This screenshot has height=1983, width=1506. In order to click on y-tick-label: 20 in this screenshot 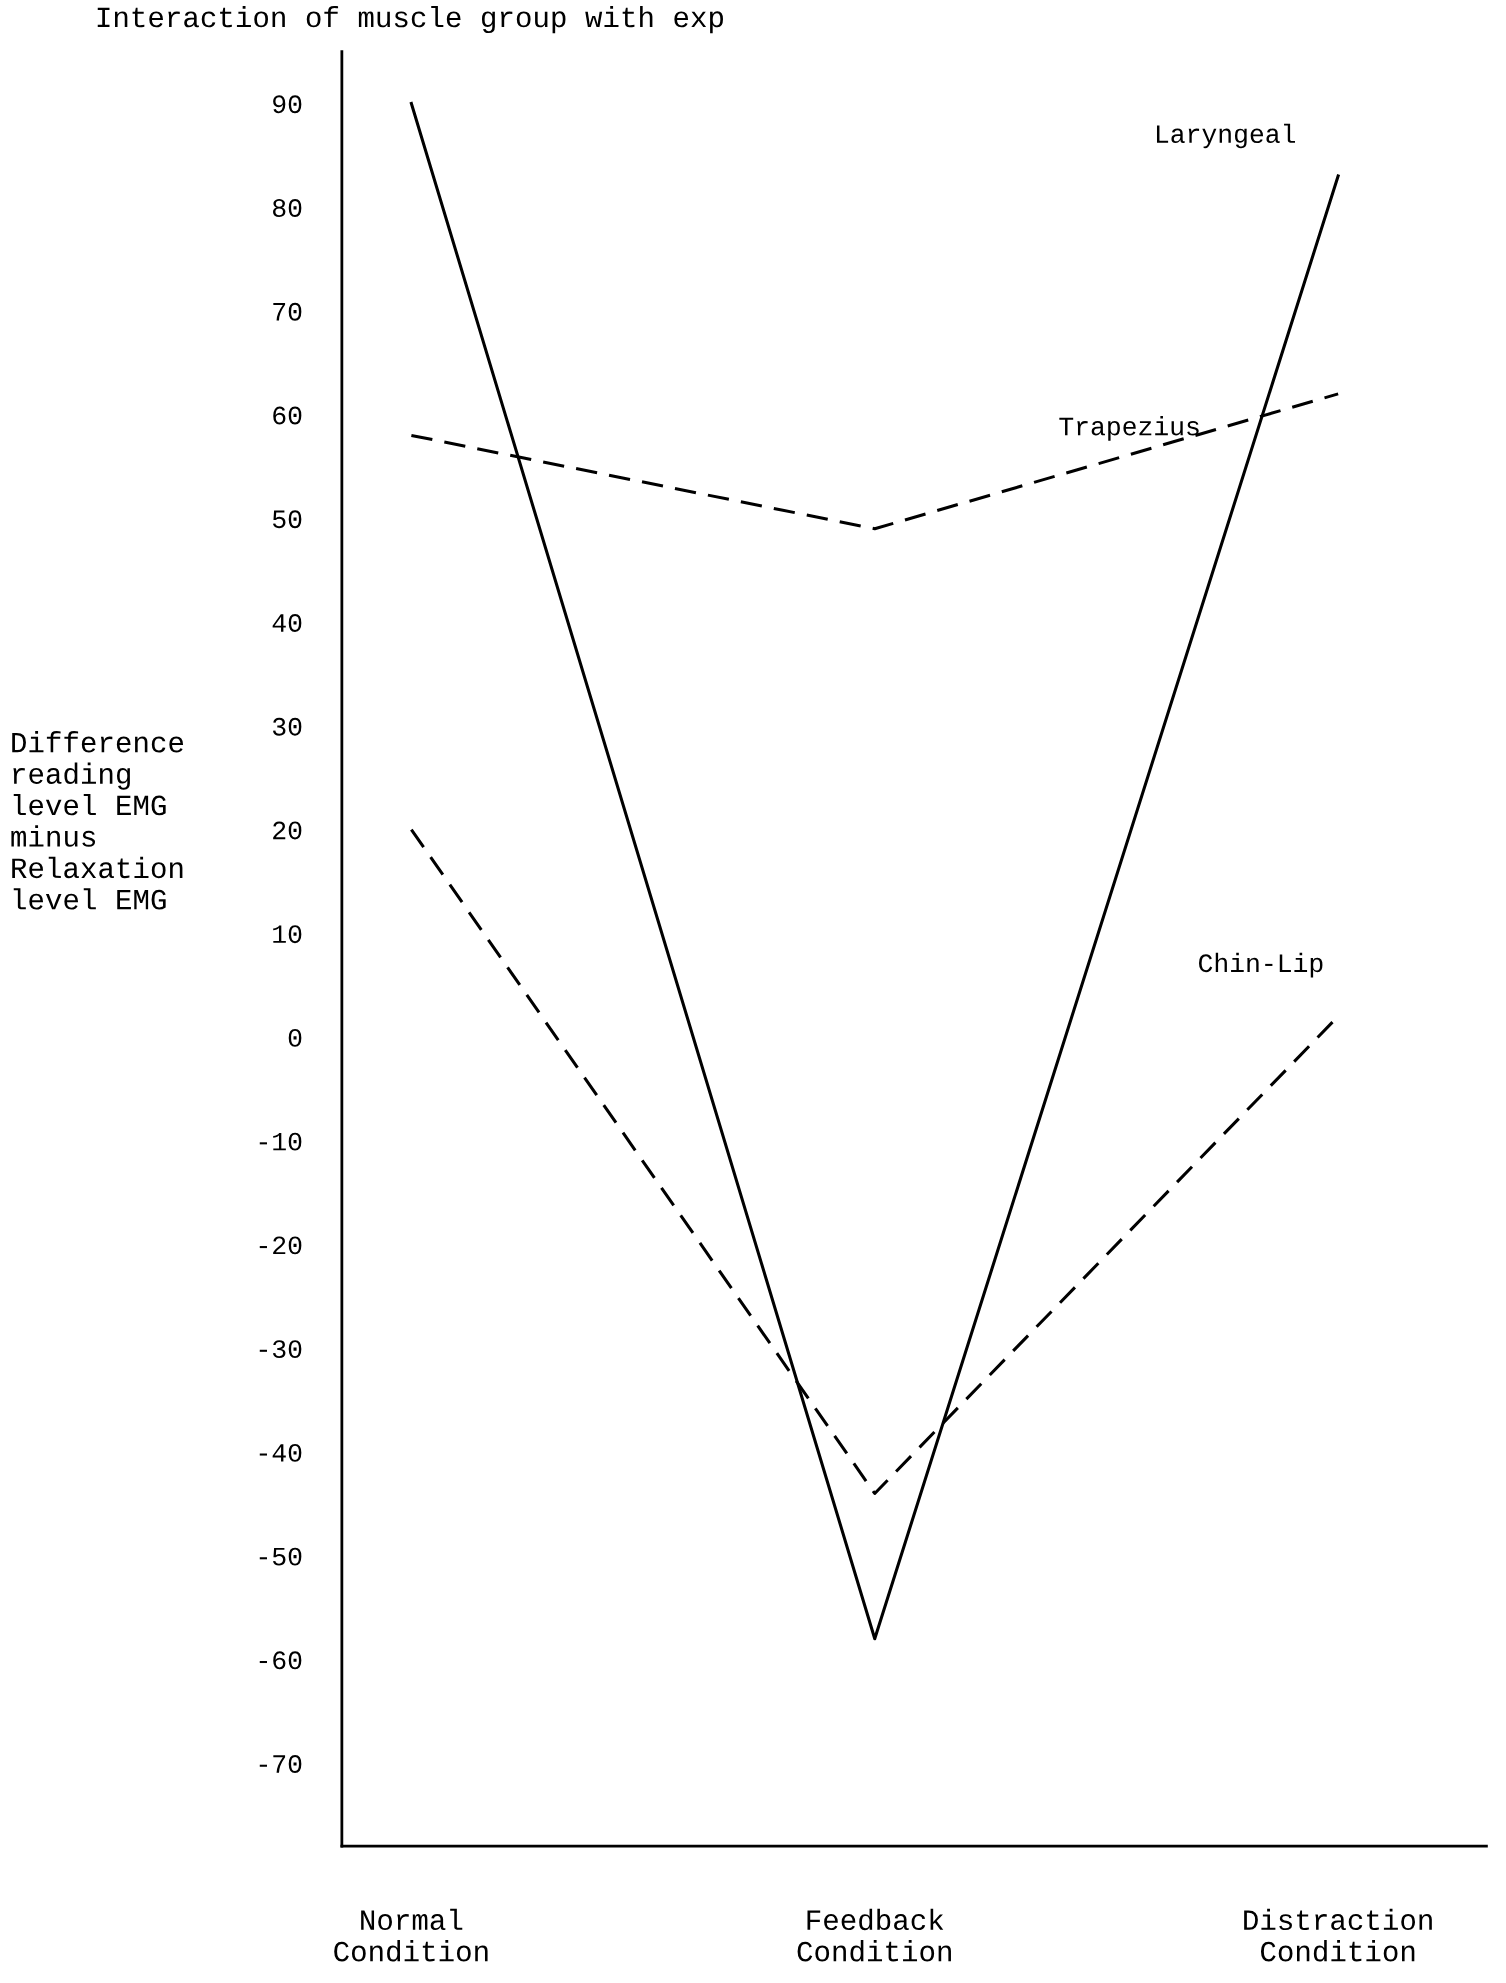, I will do `click(287, 830)`.